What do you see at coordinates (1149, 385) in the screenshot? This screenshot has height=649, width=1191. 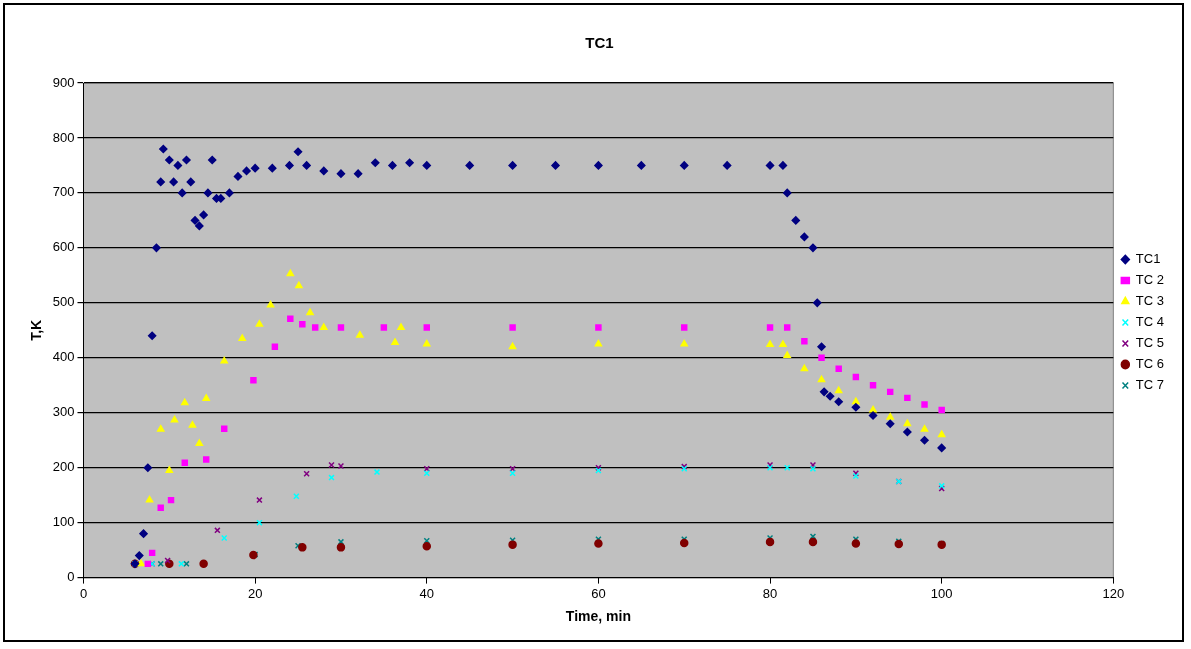 I see `legend-label: TC 7` at bounding box center [1149, 385].